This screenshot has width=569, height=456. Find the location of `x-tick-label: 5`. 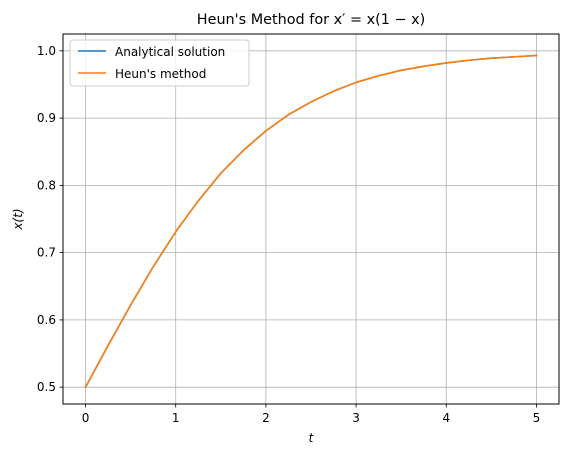

x-tick-label: 5 is located at coordinates (537, 418).